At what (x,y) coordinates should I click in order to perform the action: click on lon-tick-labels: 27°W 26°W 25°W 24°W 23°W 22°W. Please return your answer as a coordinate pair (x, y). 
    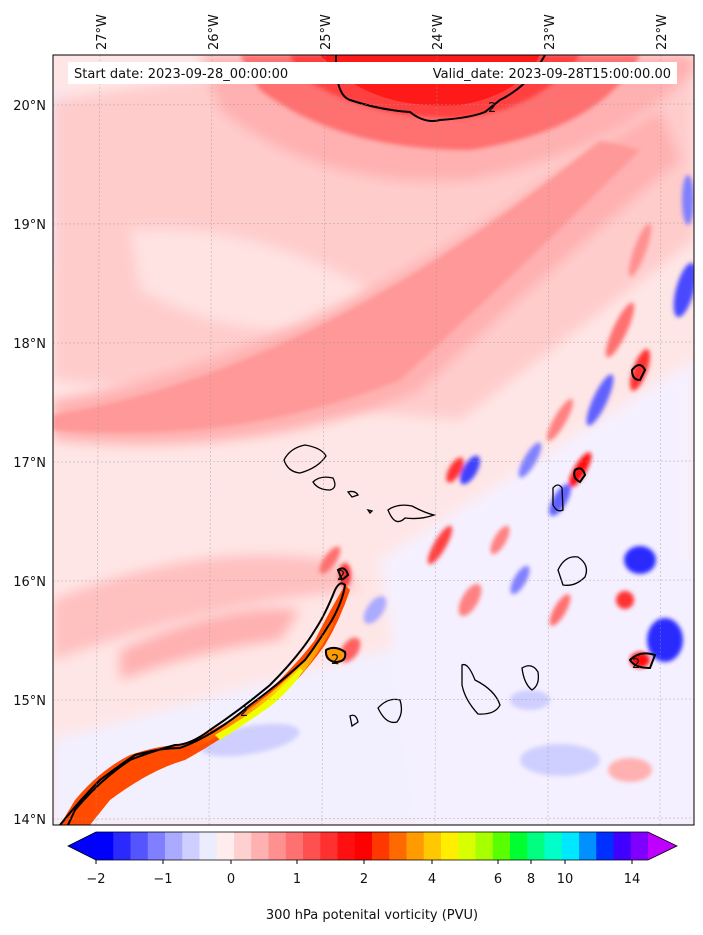
    Looking at the image, I should click on (382, 32).